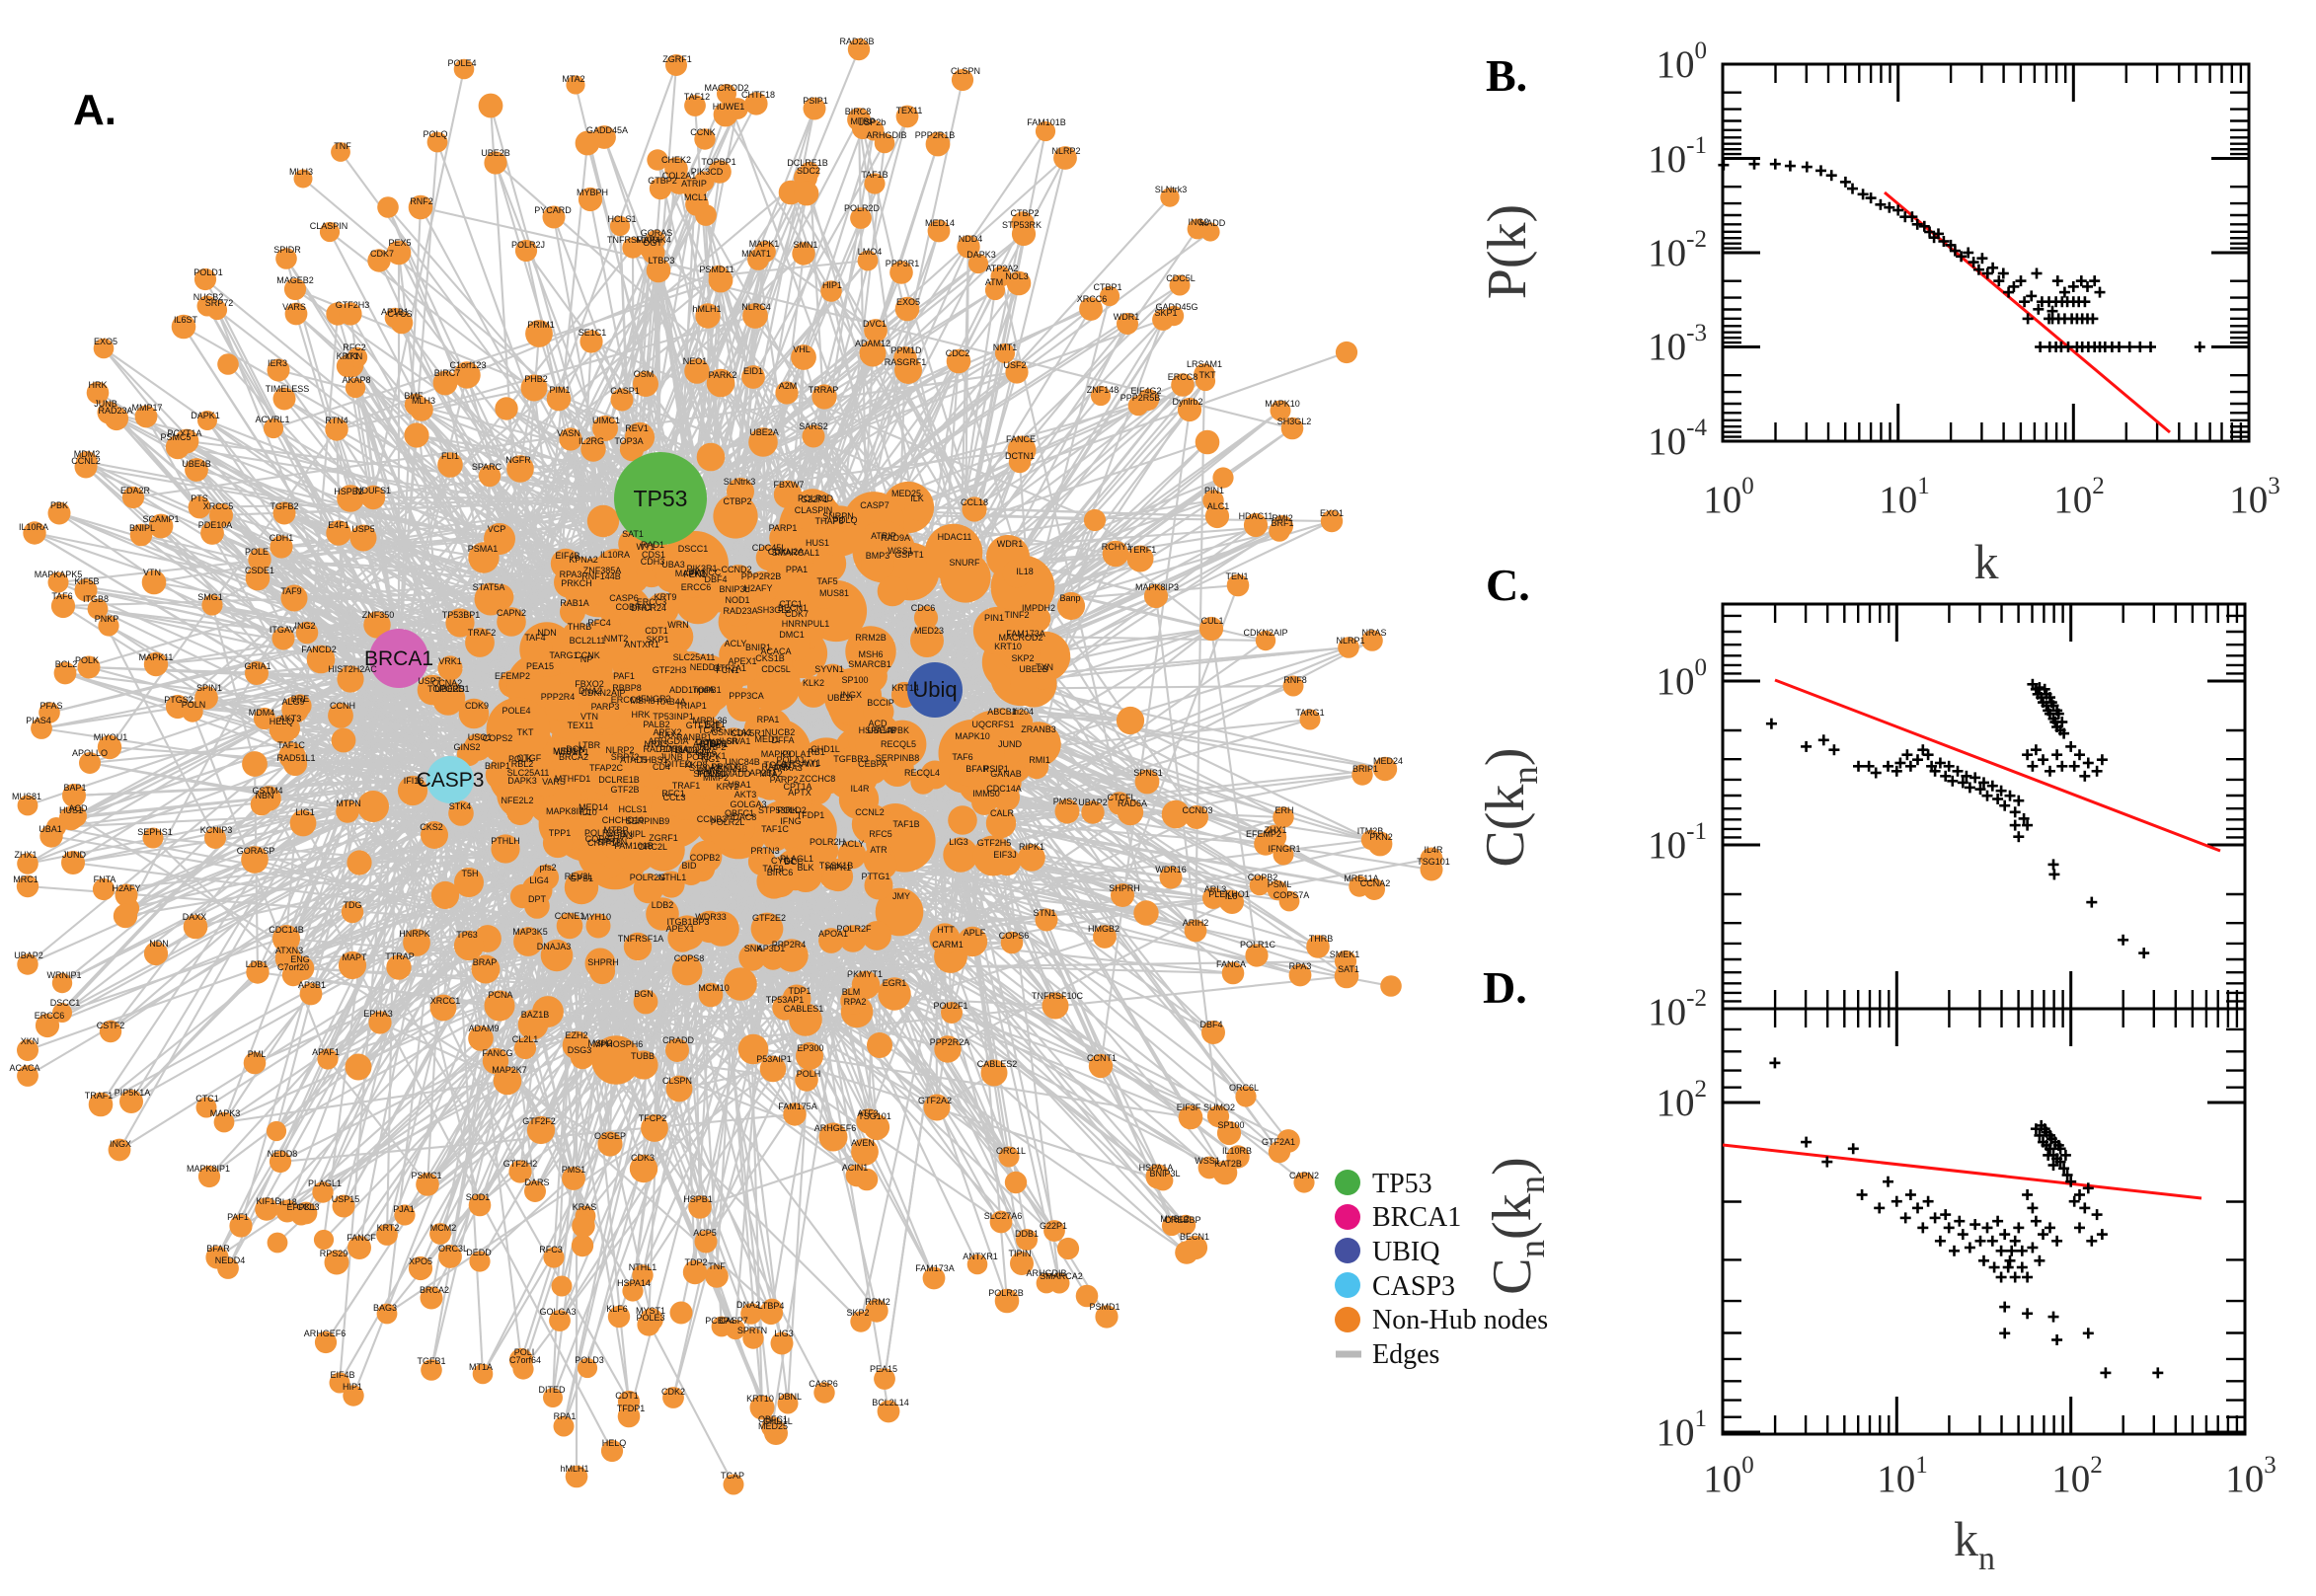  I want to click on svg-text: APOLLO, so click(90, 753).